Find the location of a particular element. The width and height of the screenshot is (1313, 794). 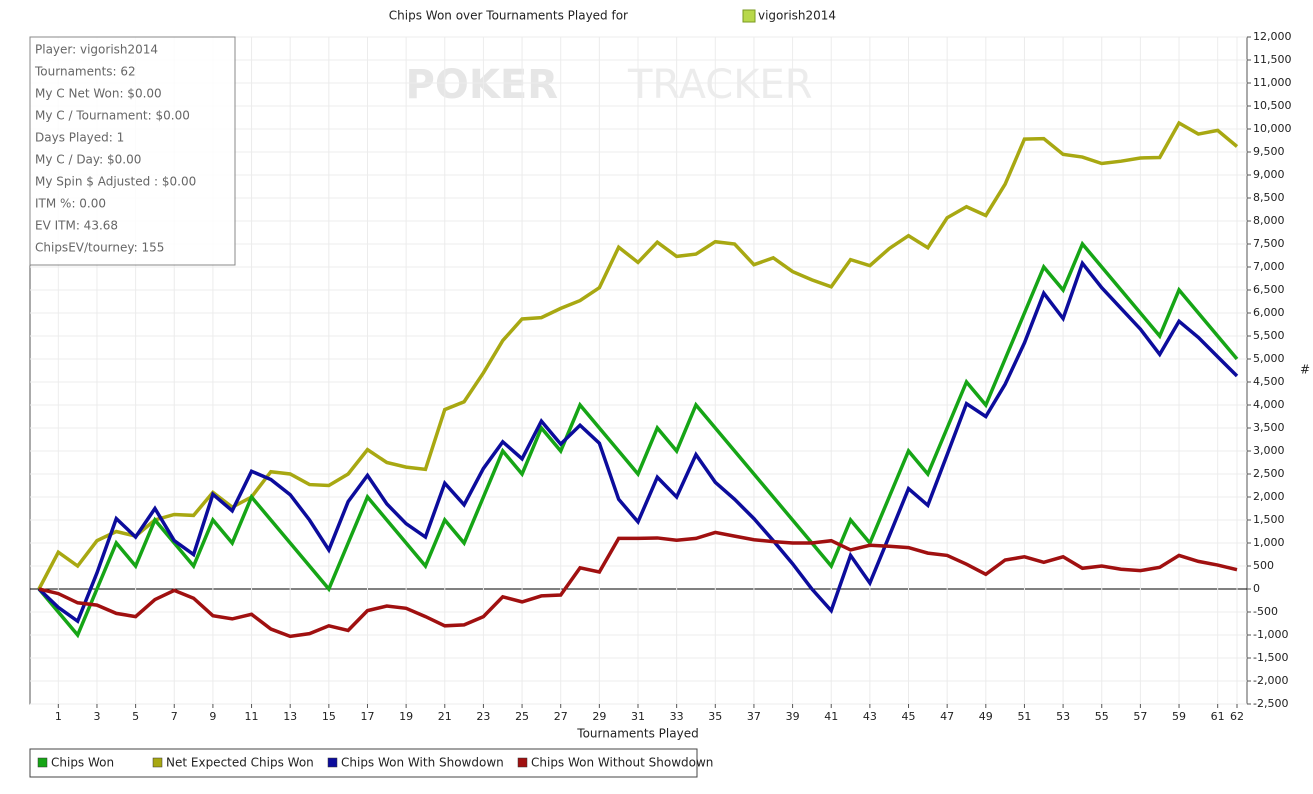

chart-player: vigorish2014 is located at coordinates (797, 16).